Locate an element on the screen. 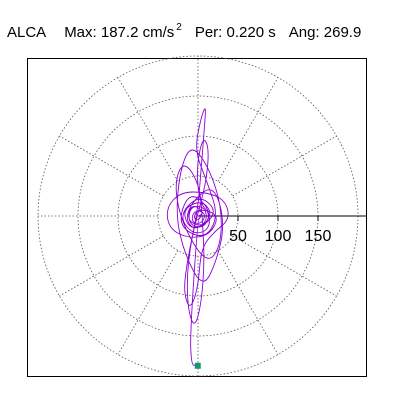 Image resolution: width=400 pixels, height=400 pixels. angle-label: Ang: is located at coordinates (304, 32).